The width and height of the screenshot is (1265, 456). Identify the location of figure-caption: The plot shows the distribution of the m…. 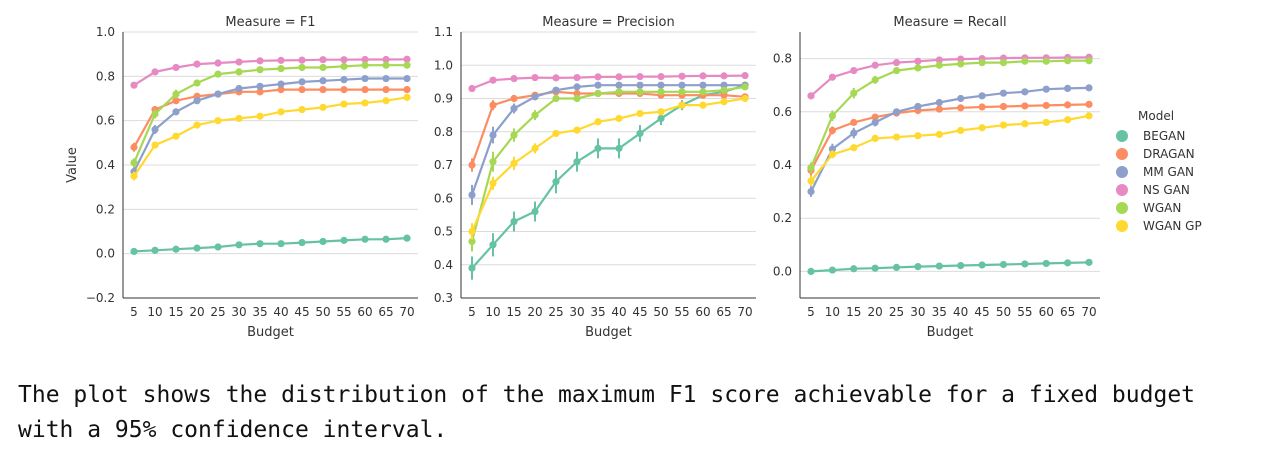
(607, 412).